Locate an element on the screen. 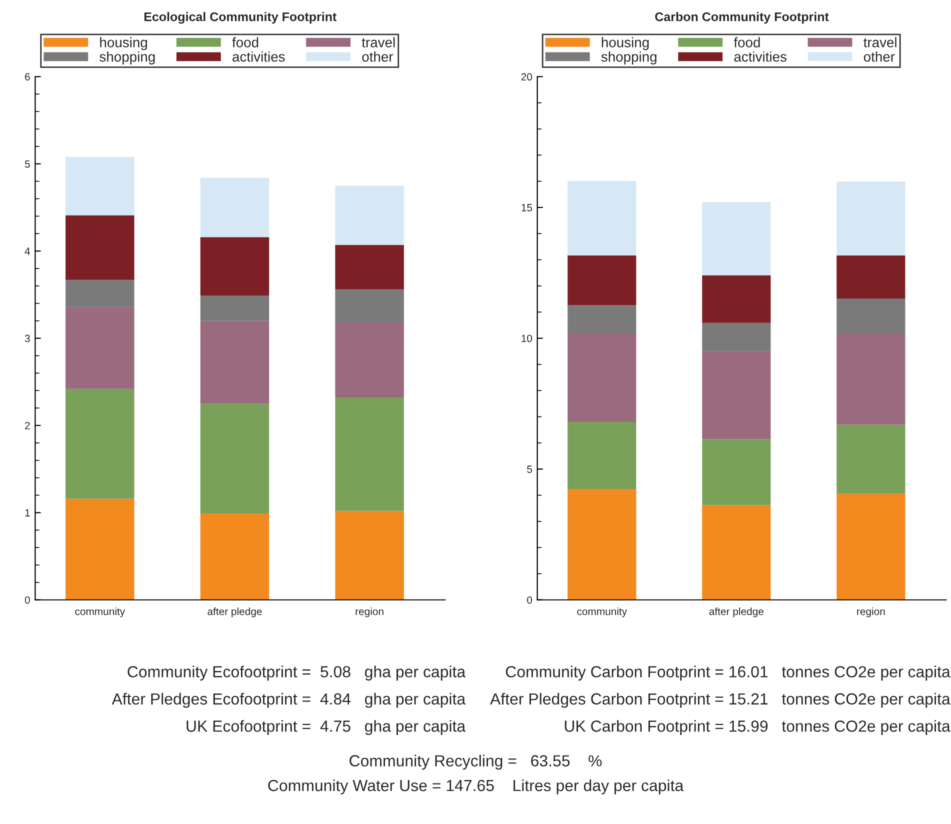  y-tick-label: 15 is located at coordinates (527, 208).